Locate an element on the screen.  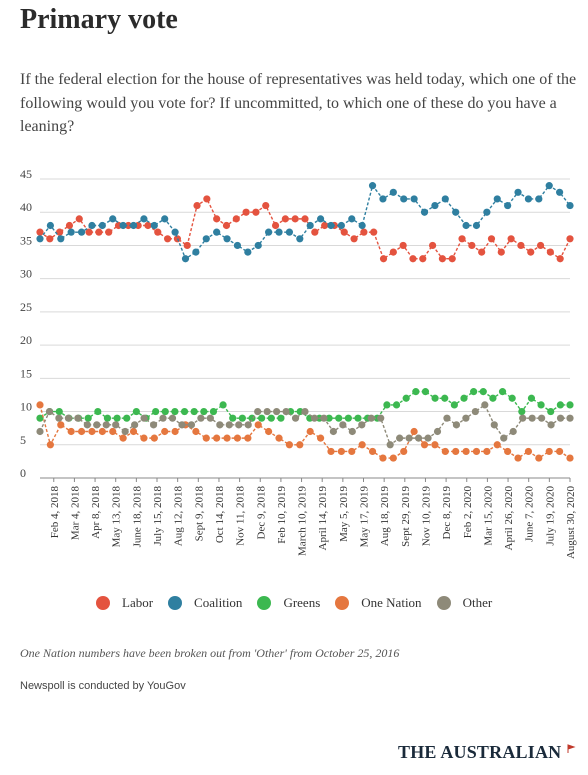
legend-item-other: Other is located at coordinates (464, 603).